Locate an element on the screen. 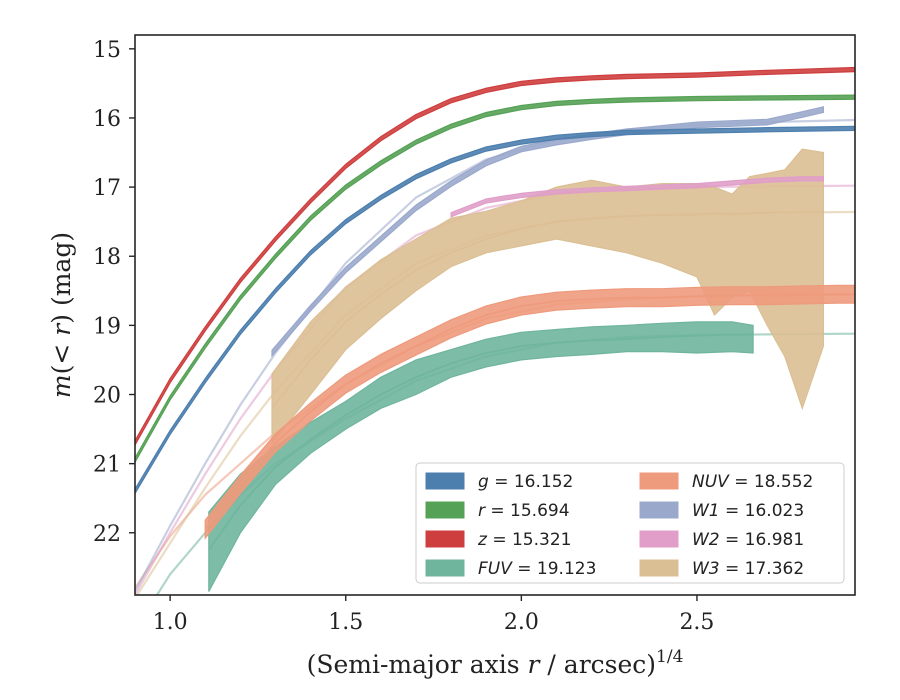 Image resolution: width=900 pixels, height=700 pixels. y-tick-label: 22 is located at coordinates (107, 534).